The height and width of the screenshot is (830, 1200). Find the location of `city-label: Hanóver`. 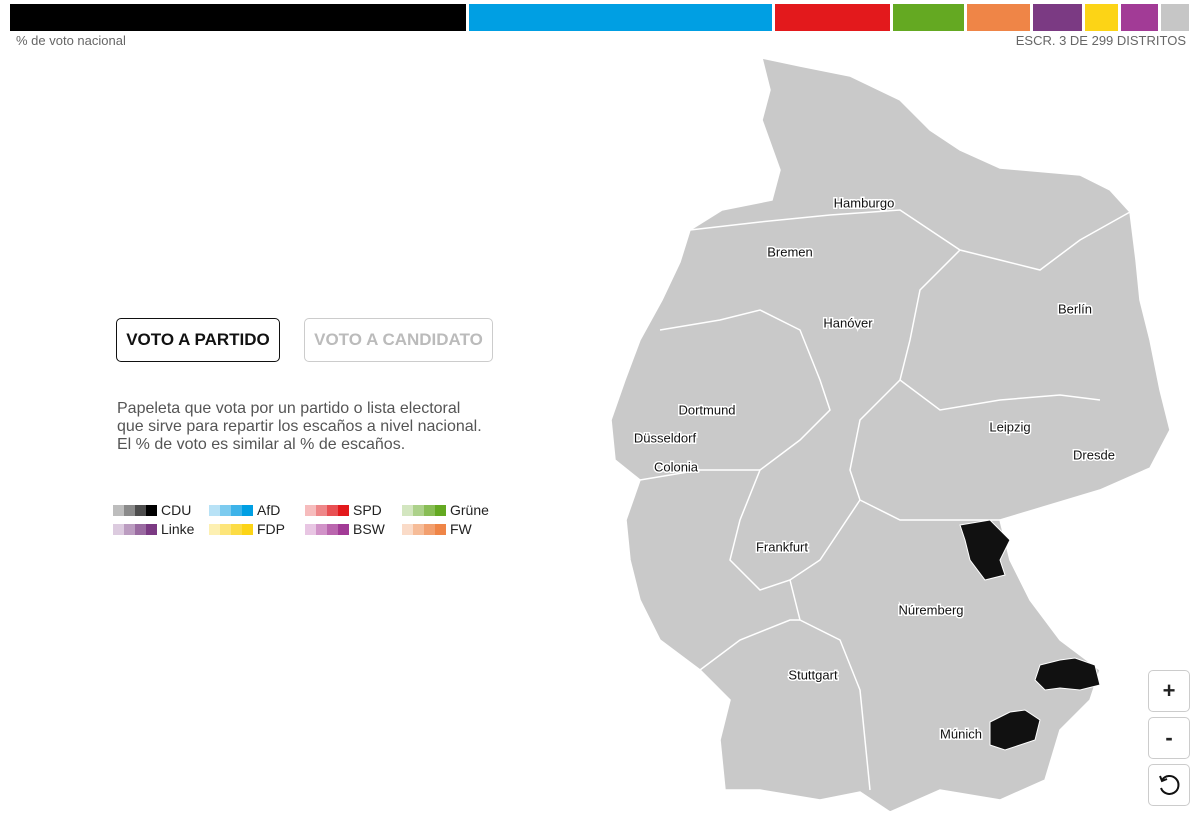

city-label: Hanóver is located at coordinates (848, 322).